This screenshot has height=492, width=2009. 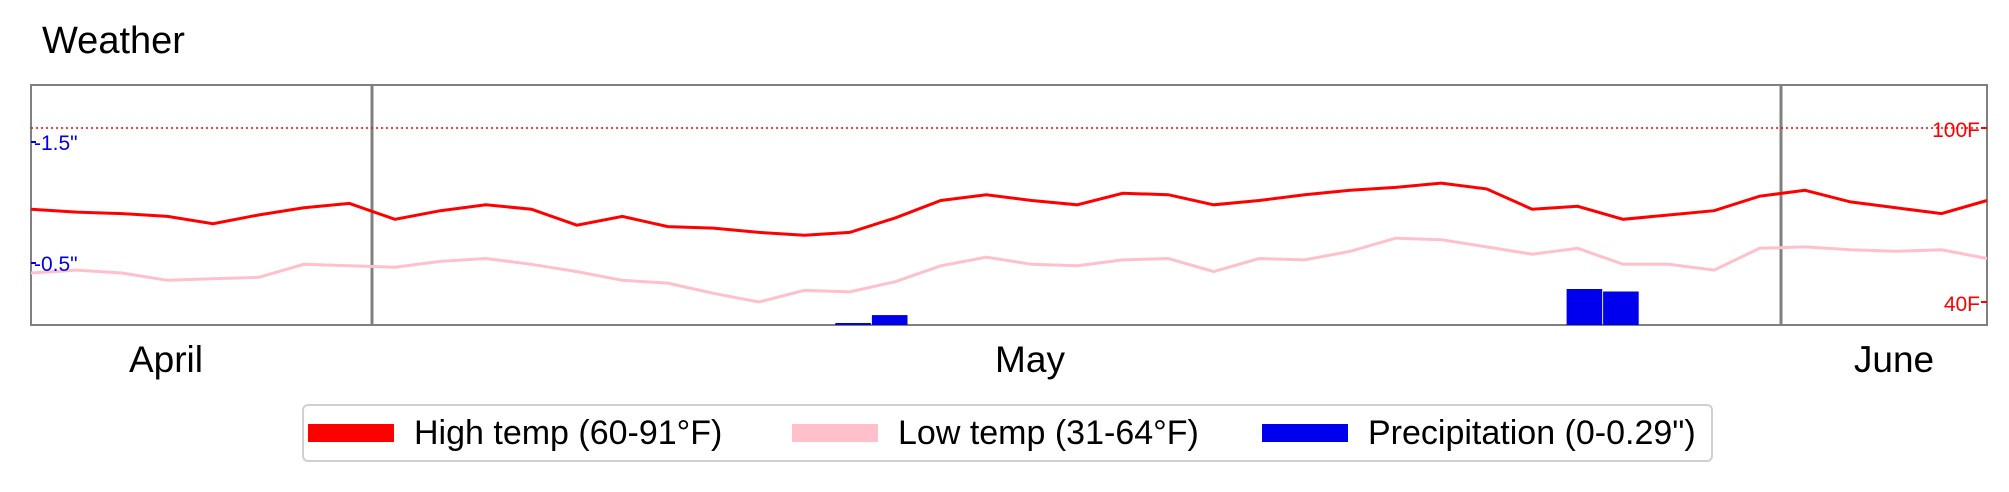 What do you see at coordinates (568, 432) in the screenshot?
I see `legend-label-high-temp: High temp (60-91°F)` at bounding box center [568, 432].